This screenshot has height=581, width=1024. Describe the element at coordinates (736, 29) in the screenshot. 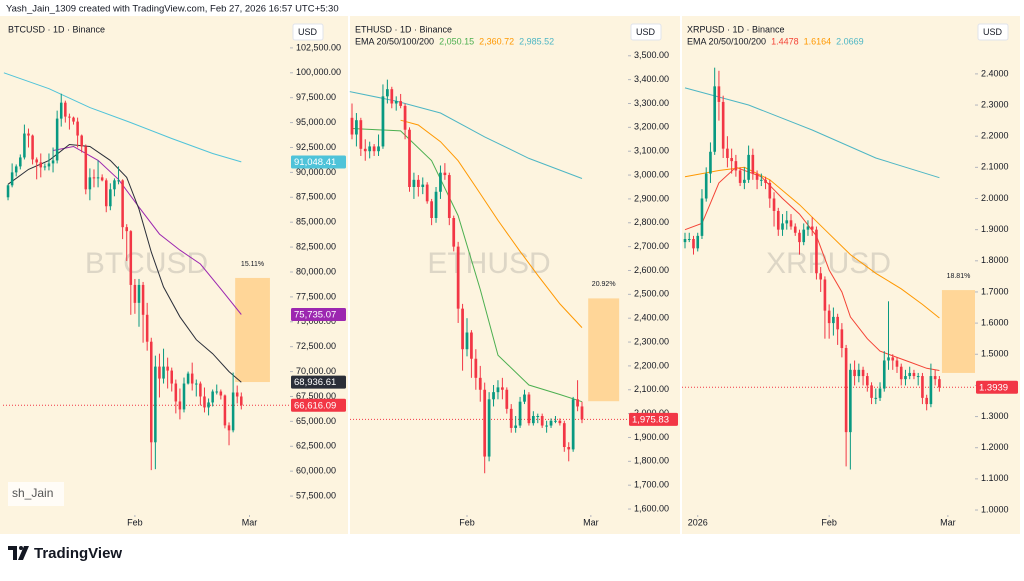

I see `symbol-title: XRPUSD · 1D · Binance` at that location.